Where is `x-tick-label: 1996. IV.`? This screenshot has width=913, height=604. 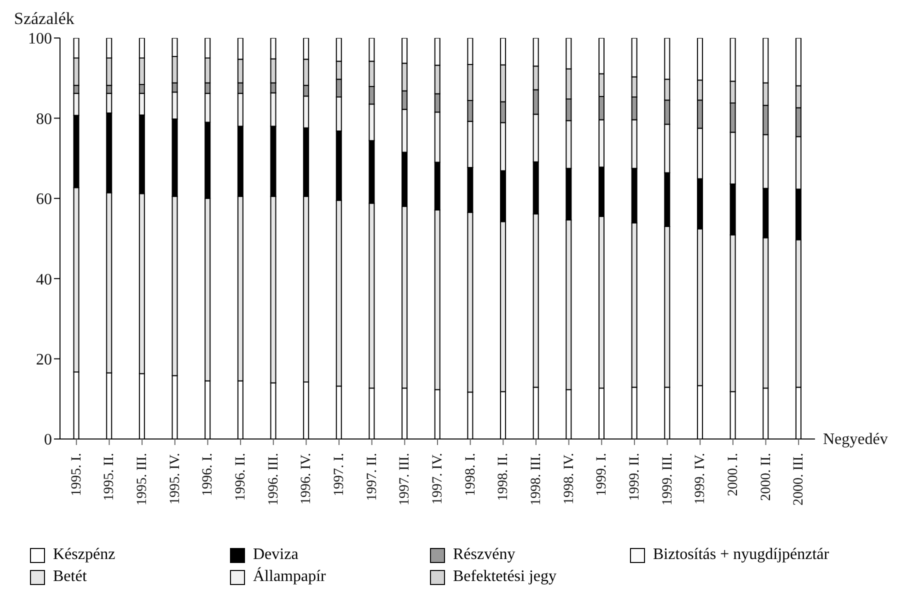
x-tick-label: 1996. IV. is located at coordinates (306, 478).